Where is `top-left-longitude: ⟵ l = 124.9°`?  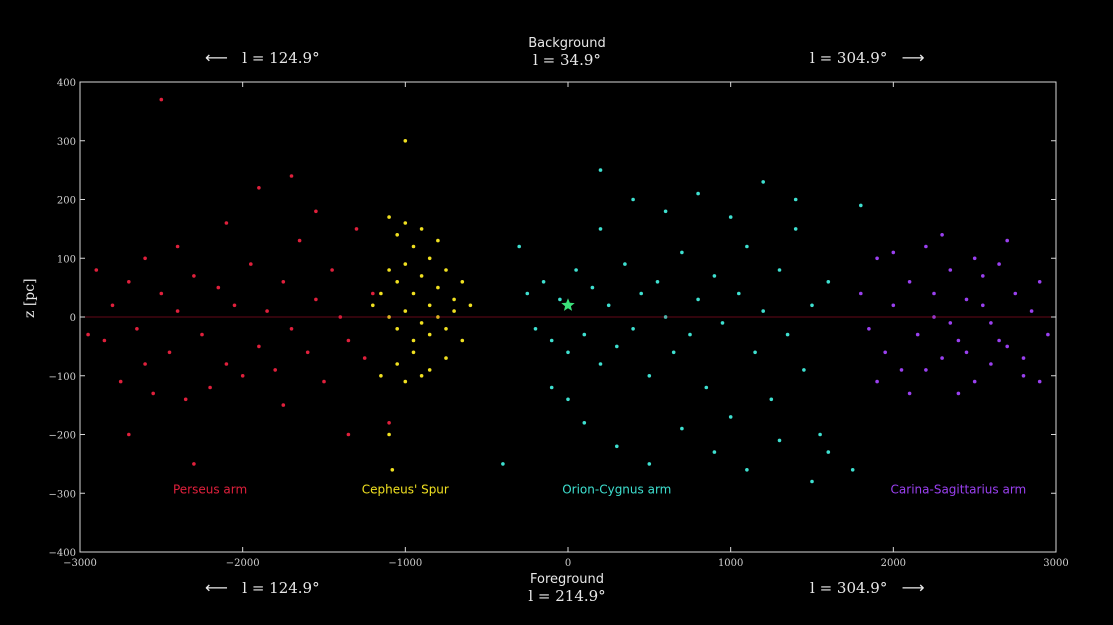
top-left-longitude: ⟵ l = 124.9° is located at coordinates (262, 57).